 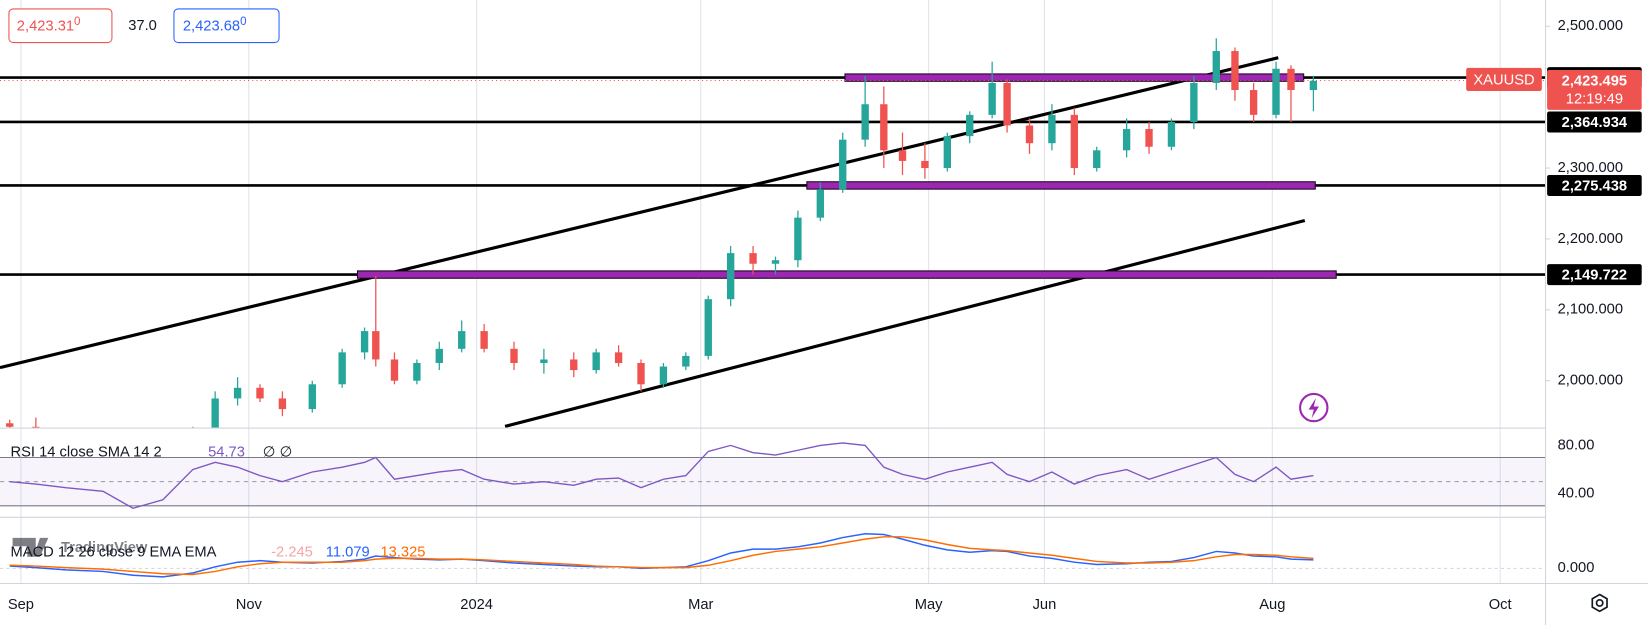 I want to click on level-label: 2,275.438, so click(x=1594, y=186).